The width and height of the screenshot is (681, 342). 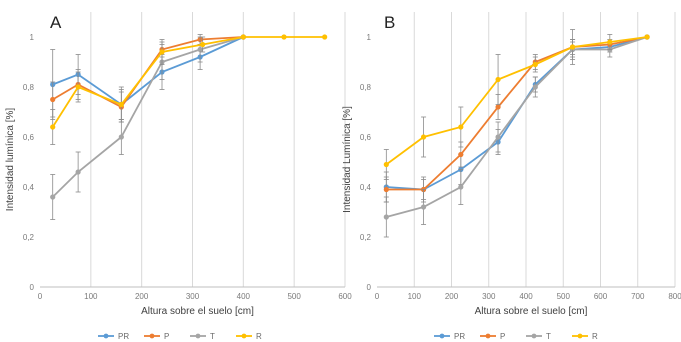 I want to click on series-r, so click(x=189, y=89).